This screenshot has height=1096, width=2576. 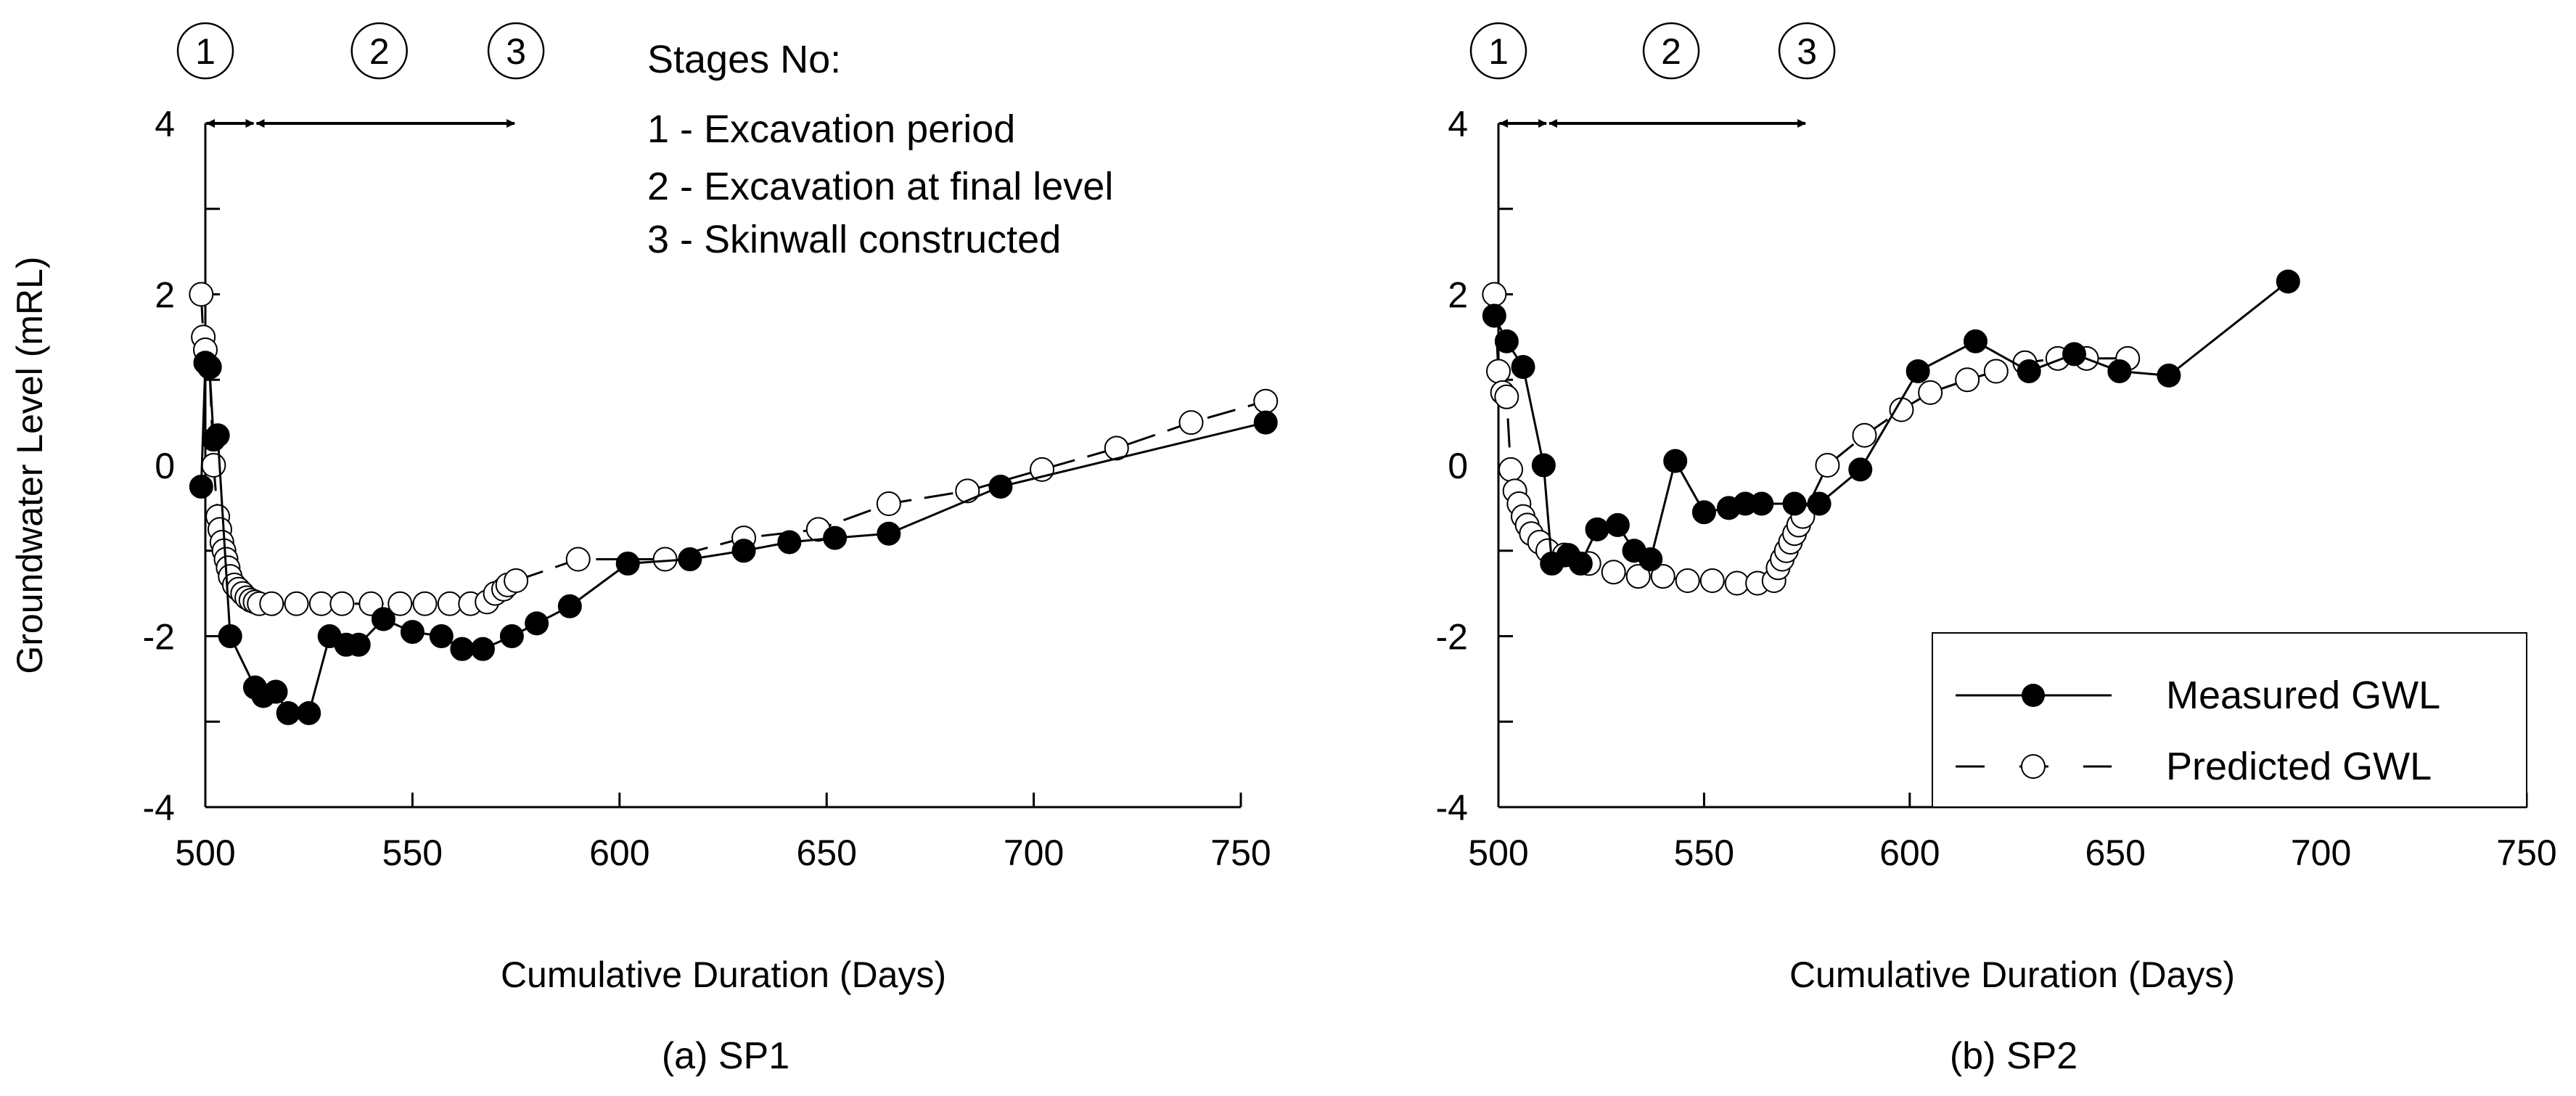 What do you see at coordinates (744, 59) in the screenshot?
I see `stages-title: Stages No:` at bounding box center [744, 59].